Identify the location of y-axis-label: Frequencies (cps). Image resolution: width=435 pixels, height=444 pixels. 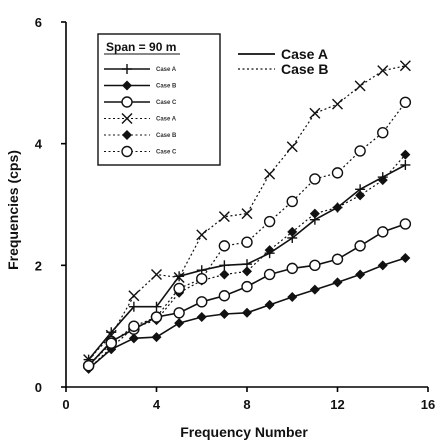
(13, 210).